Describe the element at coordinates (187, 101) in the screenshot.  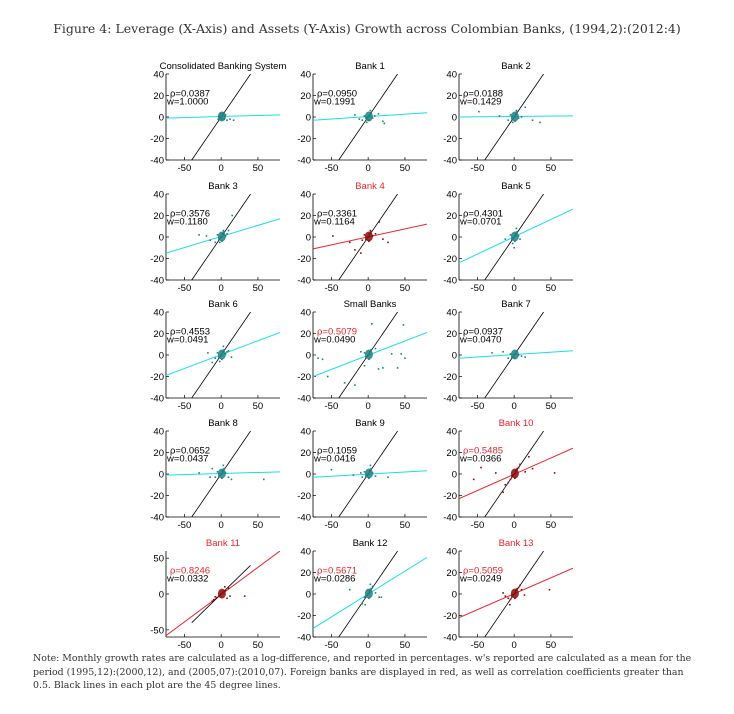
I see `w-label: w=1.0000` at that location.